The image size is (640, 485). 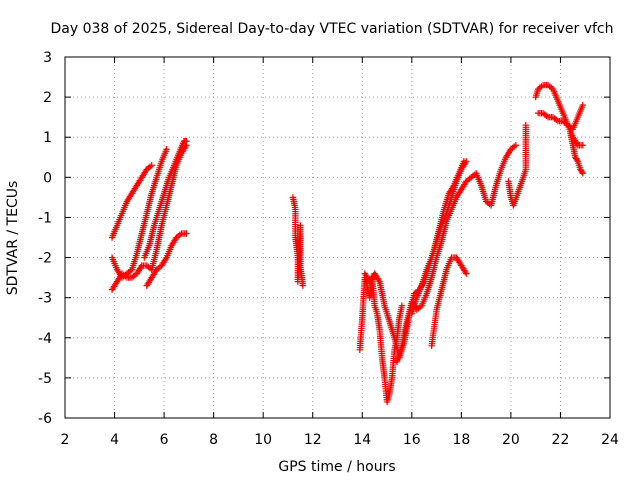 I want to click on x-tick-label: 8, so click(x=213, y=440).